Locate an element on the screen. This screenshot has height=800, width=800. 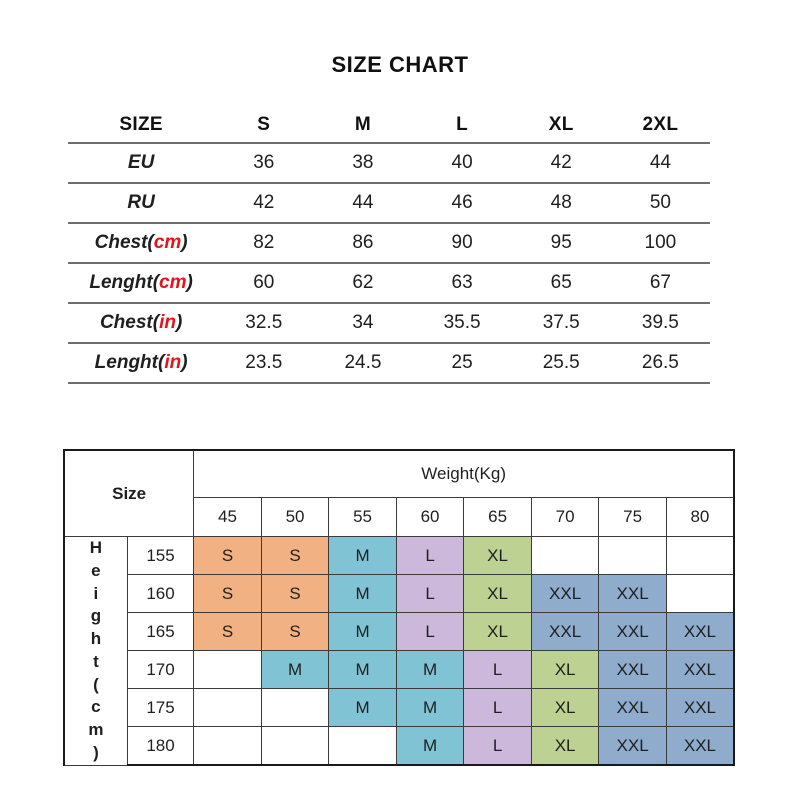
spec-row: Chest(in) 32.5 34 35.5 37.5 39.5 is located at coordinates (389, 323).